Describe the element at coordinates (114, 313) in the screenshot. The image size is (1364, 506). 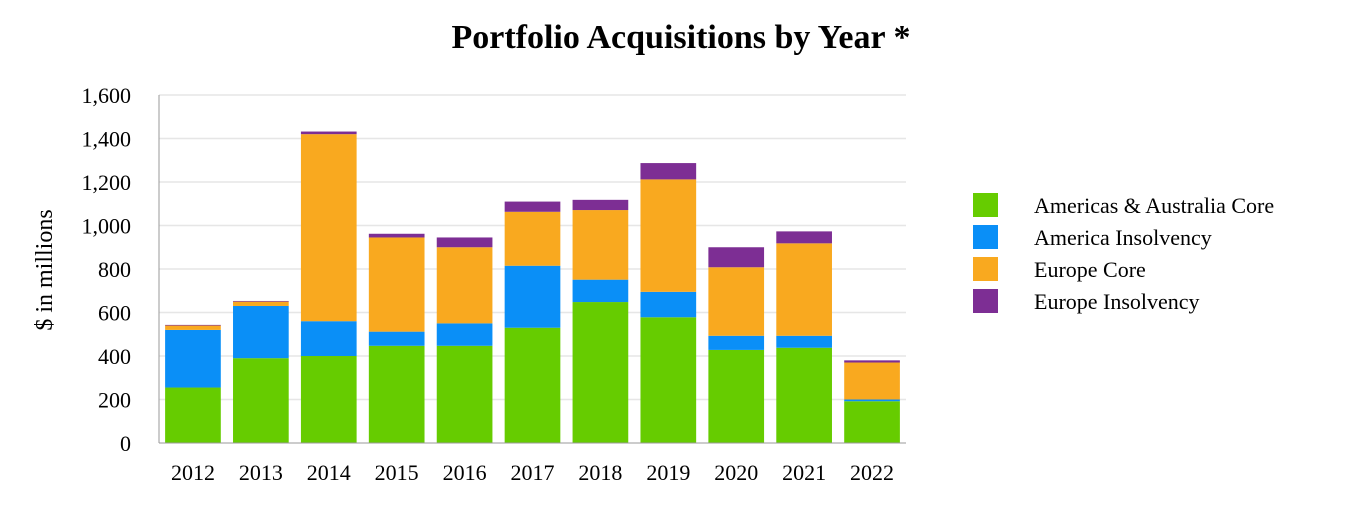
I see `y-tick-label: 600` at that location.